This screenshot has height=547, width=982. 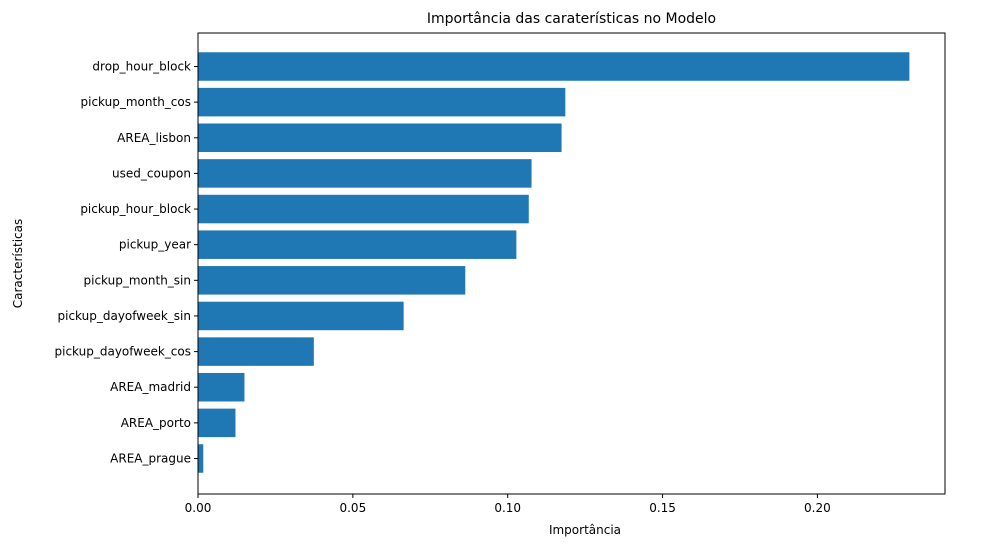 What do you see at coordinates (154, 138) in the screenshot?
I see `y-tick-label: AREA_lisbon` at bounding box center [154, 138].